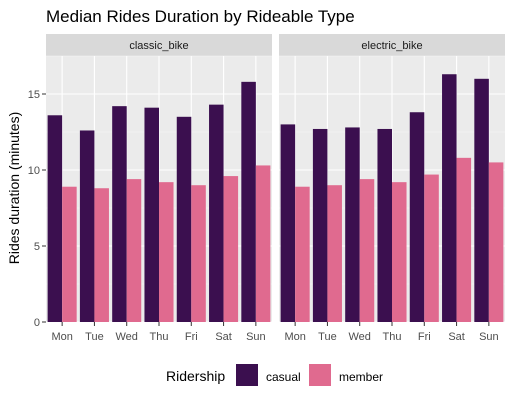 The image size is (514, 402). I want to click on legend-label-member: member, so click(361, 377).